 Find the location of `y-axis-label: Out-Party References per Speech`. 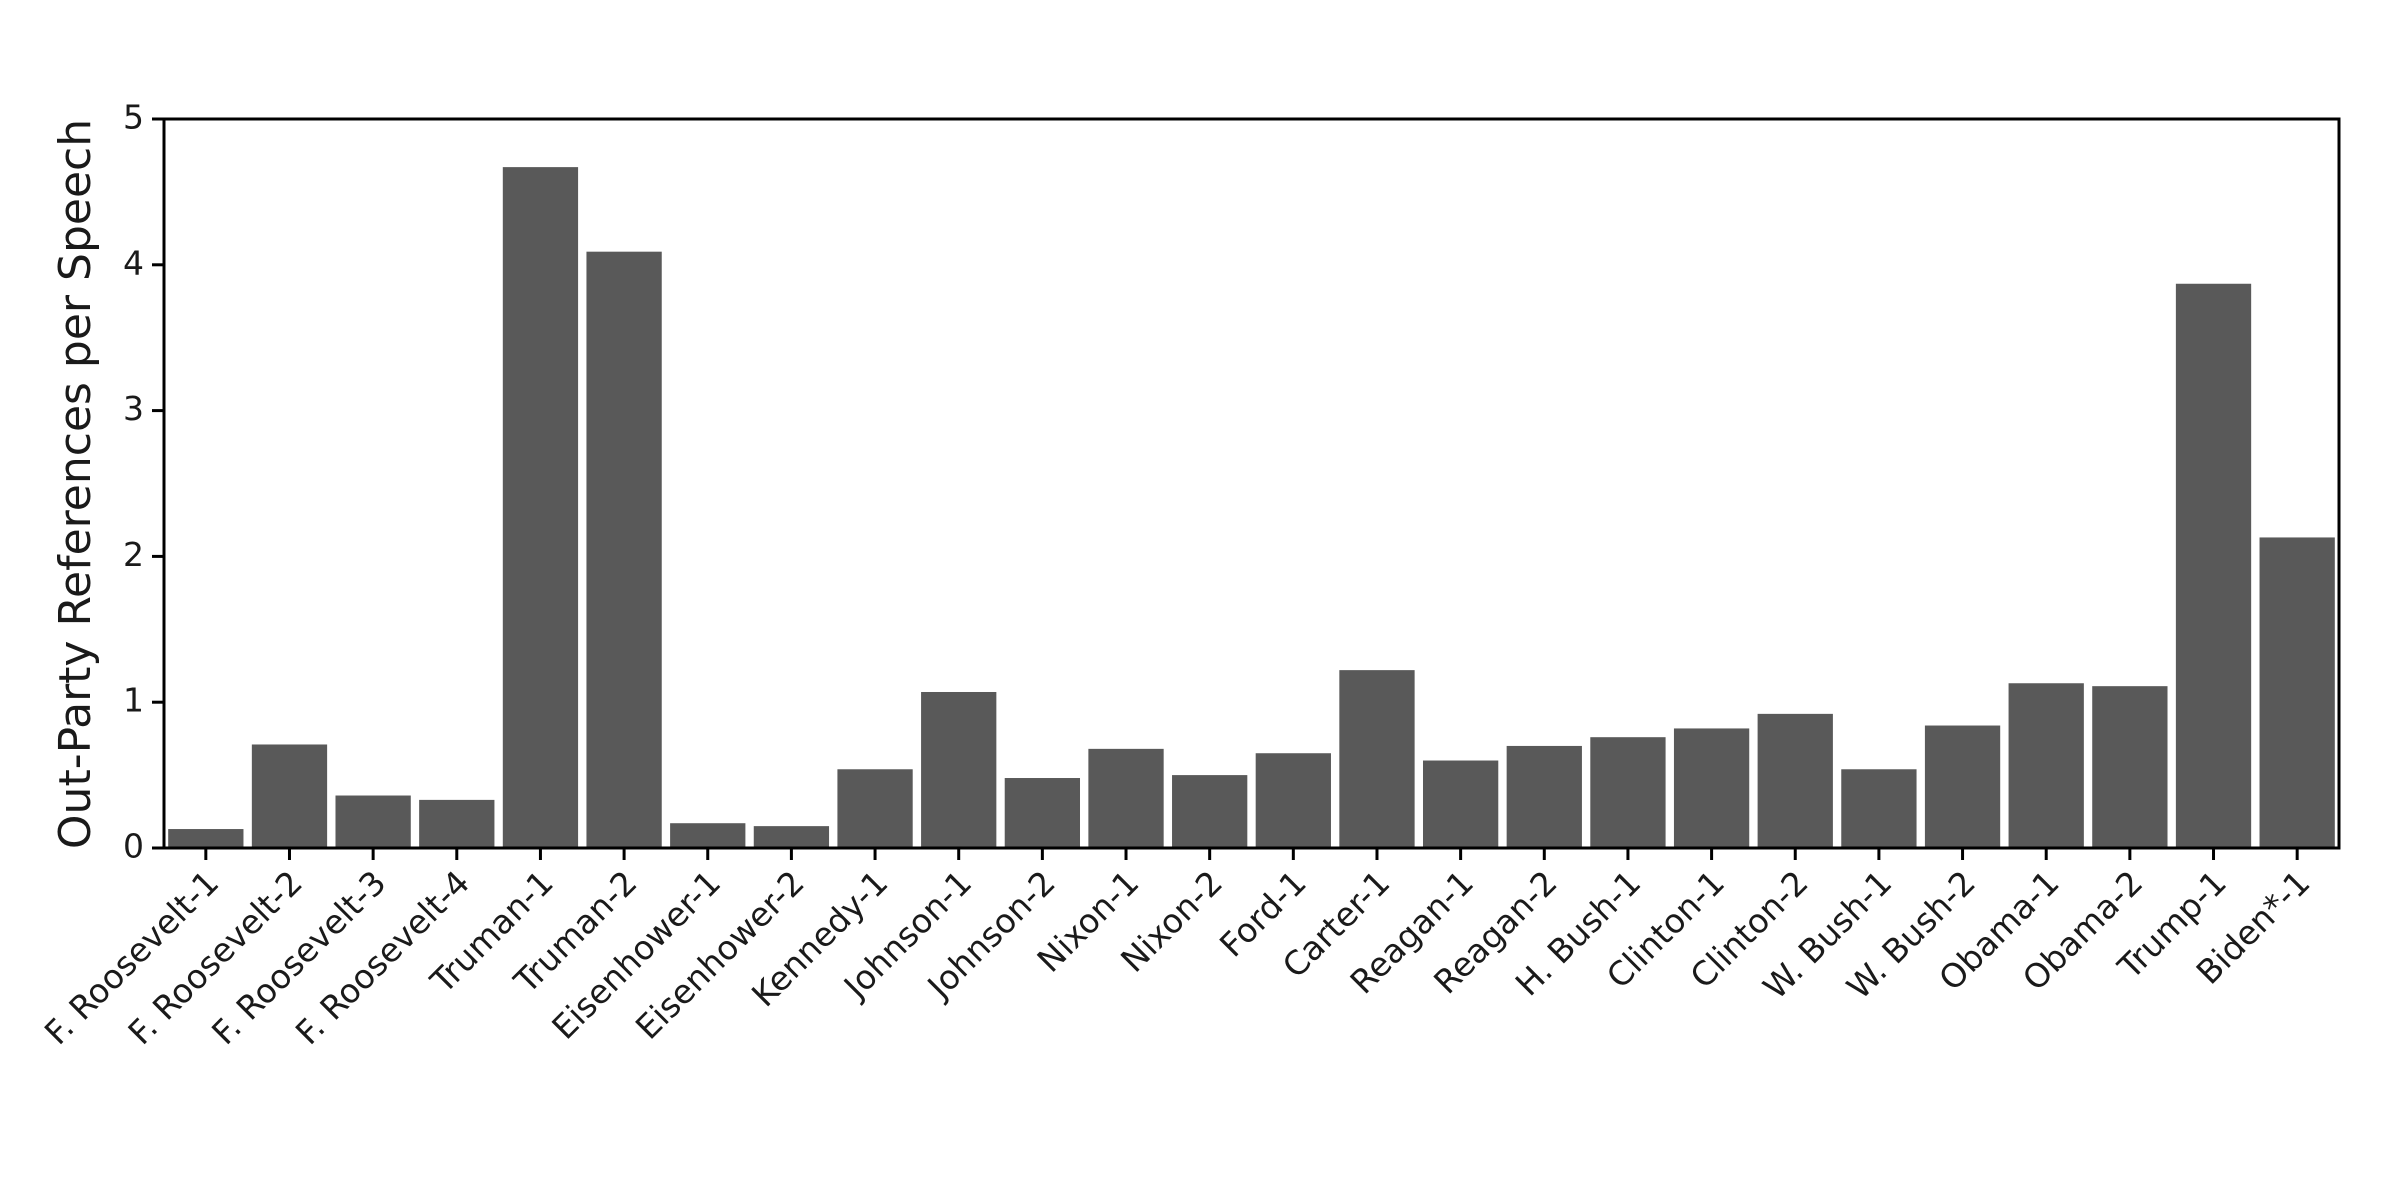

y-axis-label: Out-Party References per Speech is located at coordinates (75, 484).